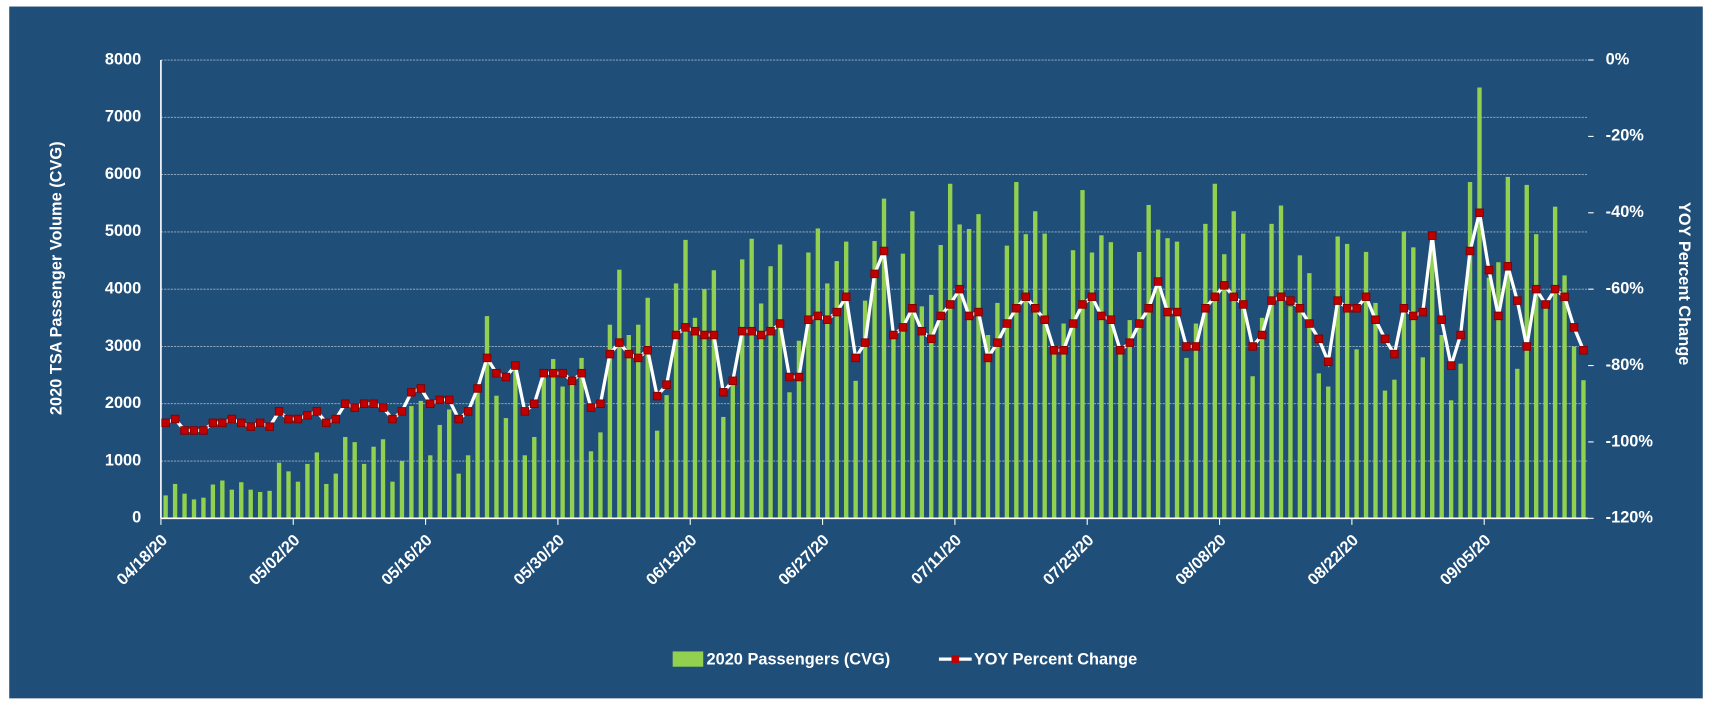  Describe the element at coordinates (123, 117) in the screenshot. I see `y-tick-label: 7000` at that location.